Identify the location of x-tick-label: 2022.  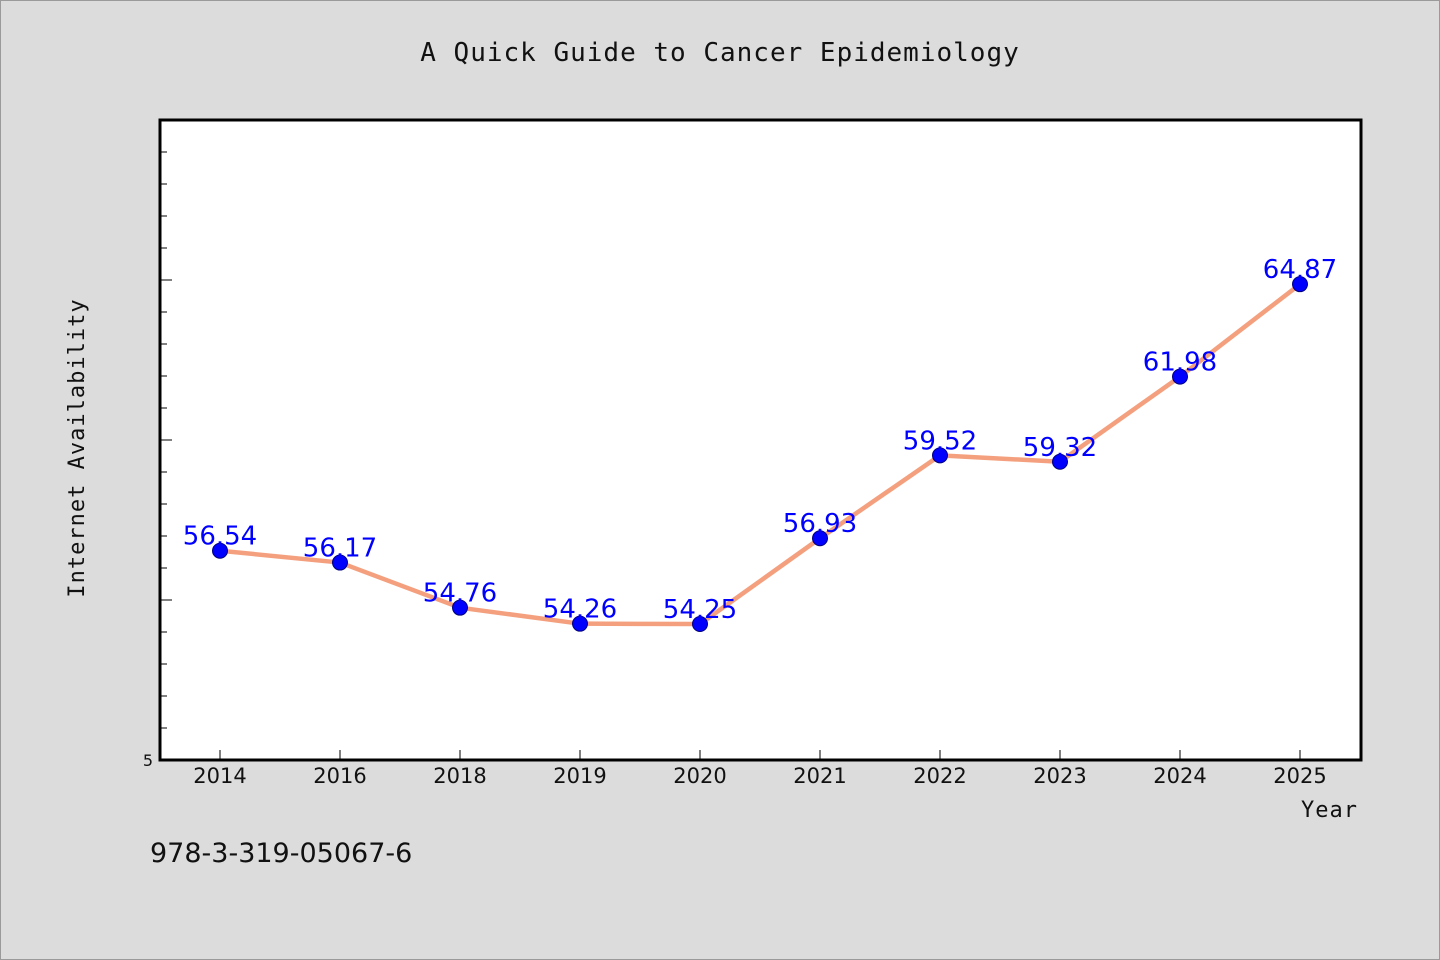
(939, 776).